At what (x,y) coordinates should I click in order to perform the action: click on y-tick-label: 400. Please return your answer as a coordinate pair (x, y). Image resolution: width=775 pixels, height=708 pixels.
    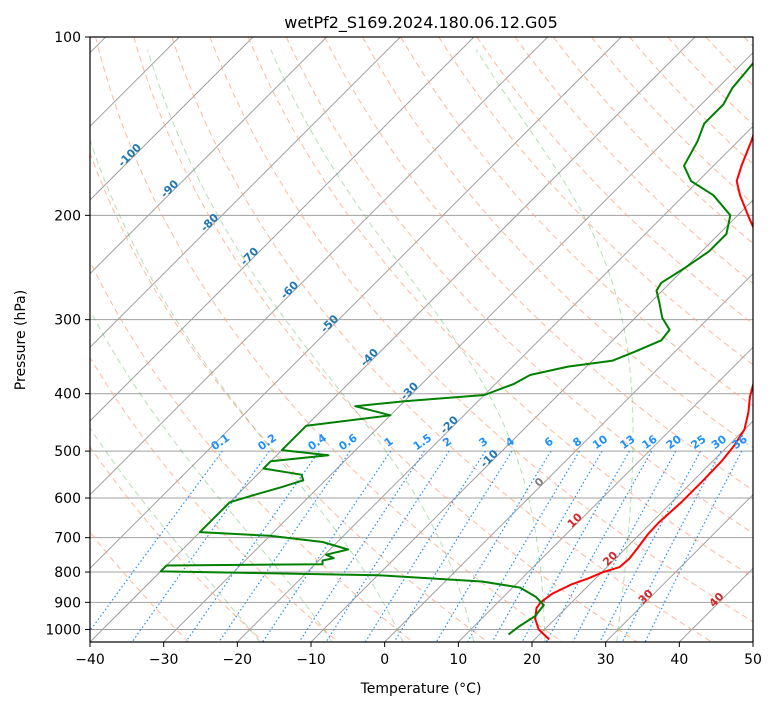
    Looking at the image, I should click on (67, 395).